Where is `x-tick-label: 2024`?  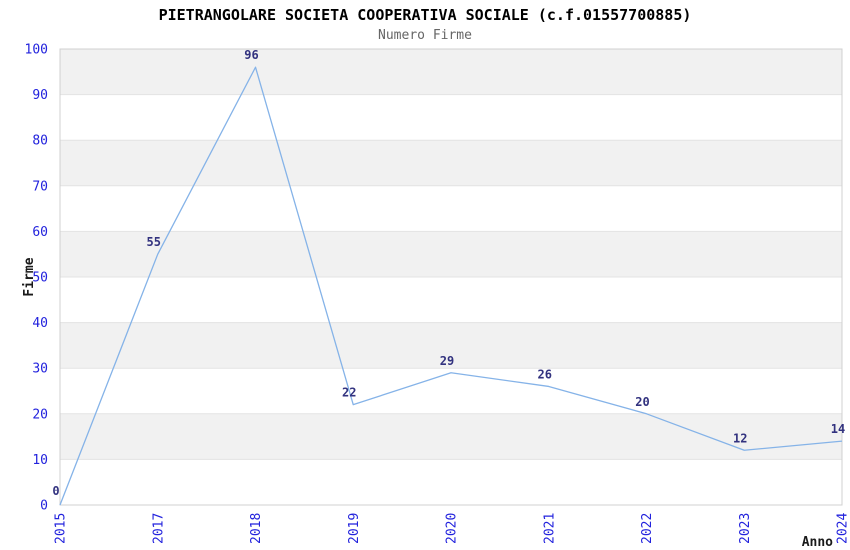 x-tick-label: 2024 is located at coordinates (843, 528).